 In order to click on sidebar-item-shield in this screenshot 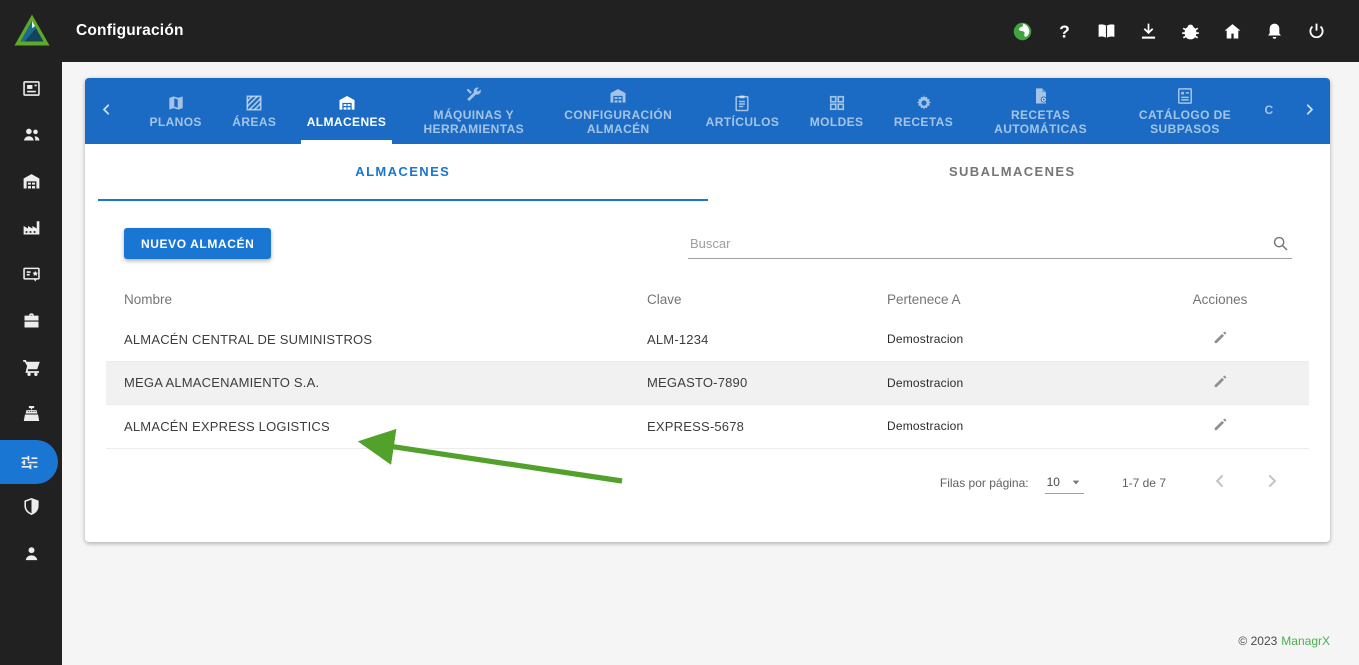, I will do `click(31, 507)`.